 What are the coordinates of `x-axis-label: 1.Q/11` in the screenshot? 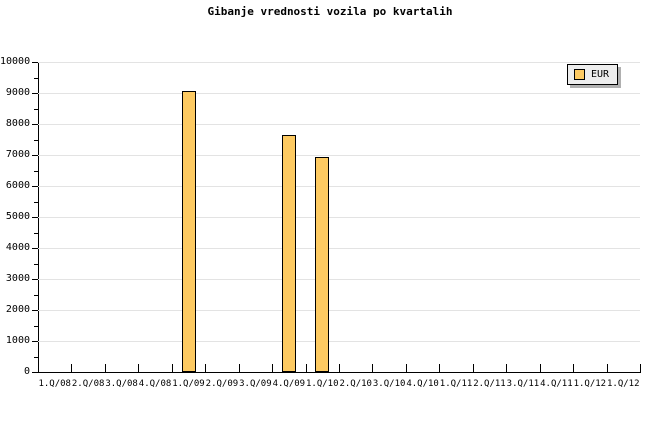 It's located at (456, 384).